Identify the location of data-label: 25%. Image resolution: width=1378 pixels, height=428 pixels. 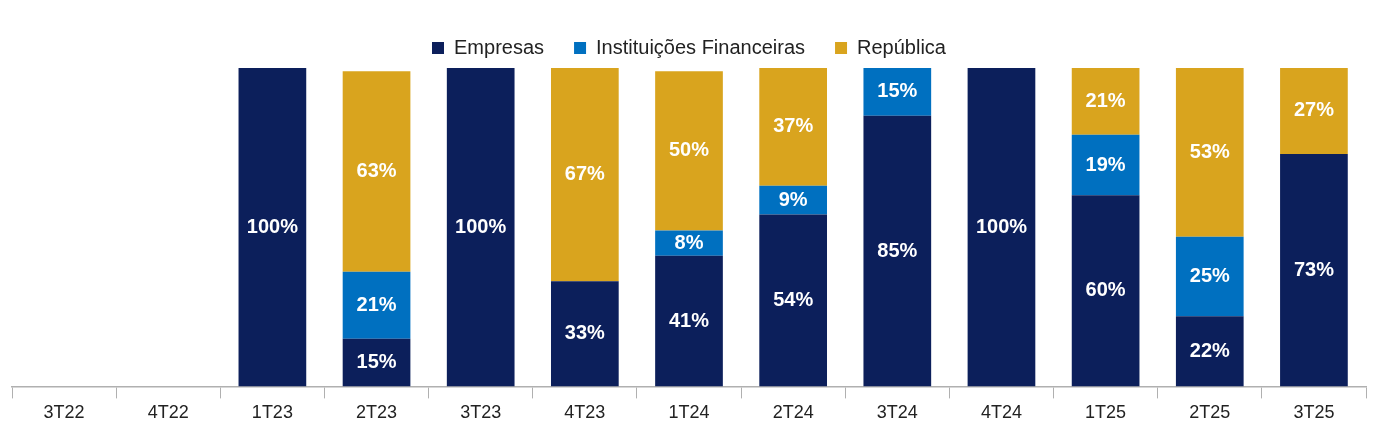
(1209, 275).